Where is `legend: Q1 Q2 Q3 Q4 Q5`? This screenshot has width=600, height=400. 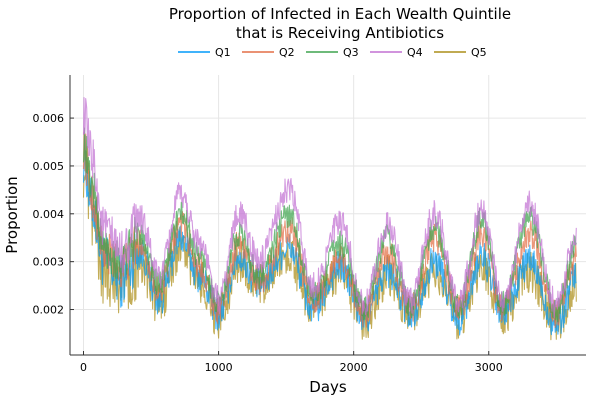
legend: Q1 Q2 Q3 Q4 Q5 is located at coordinates (332, 52).